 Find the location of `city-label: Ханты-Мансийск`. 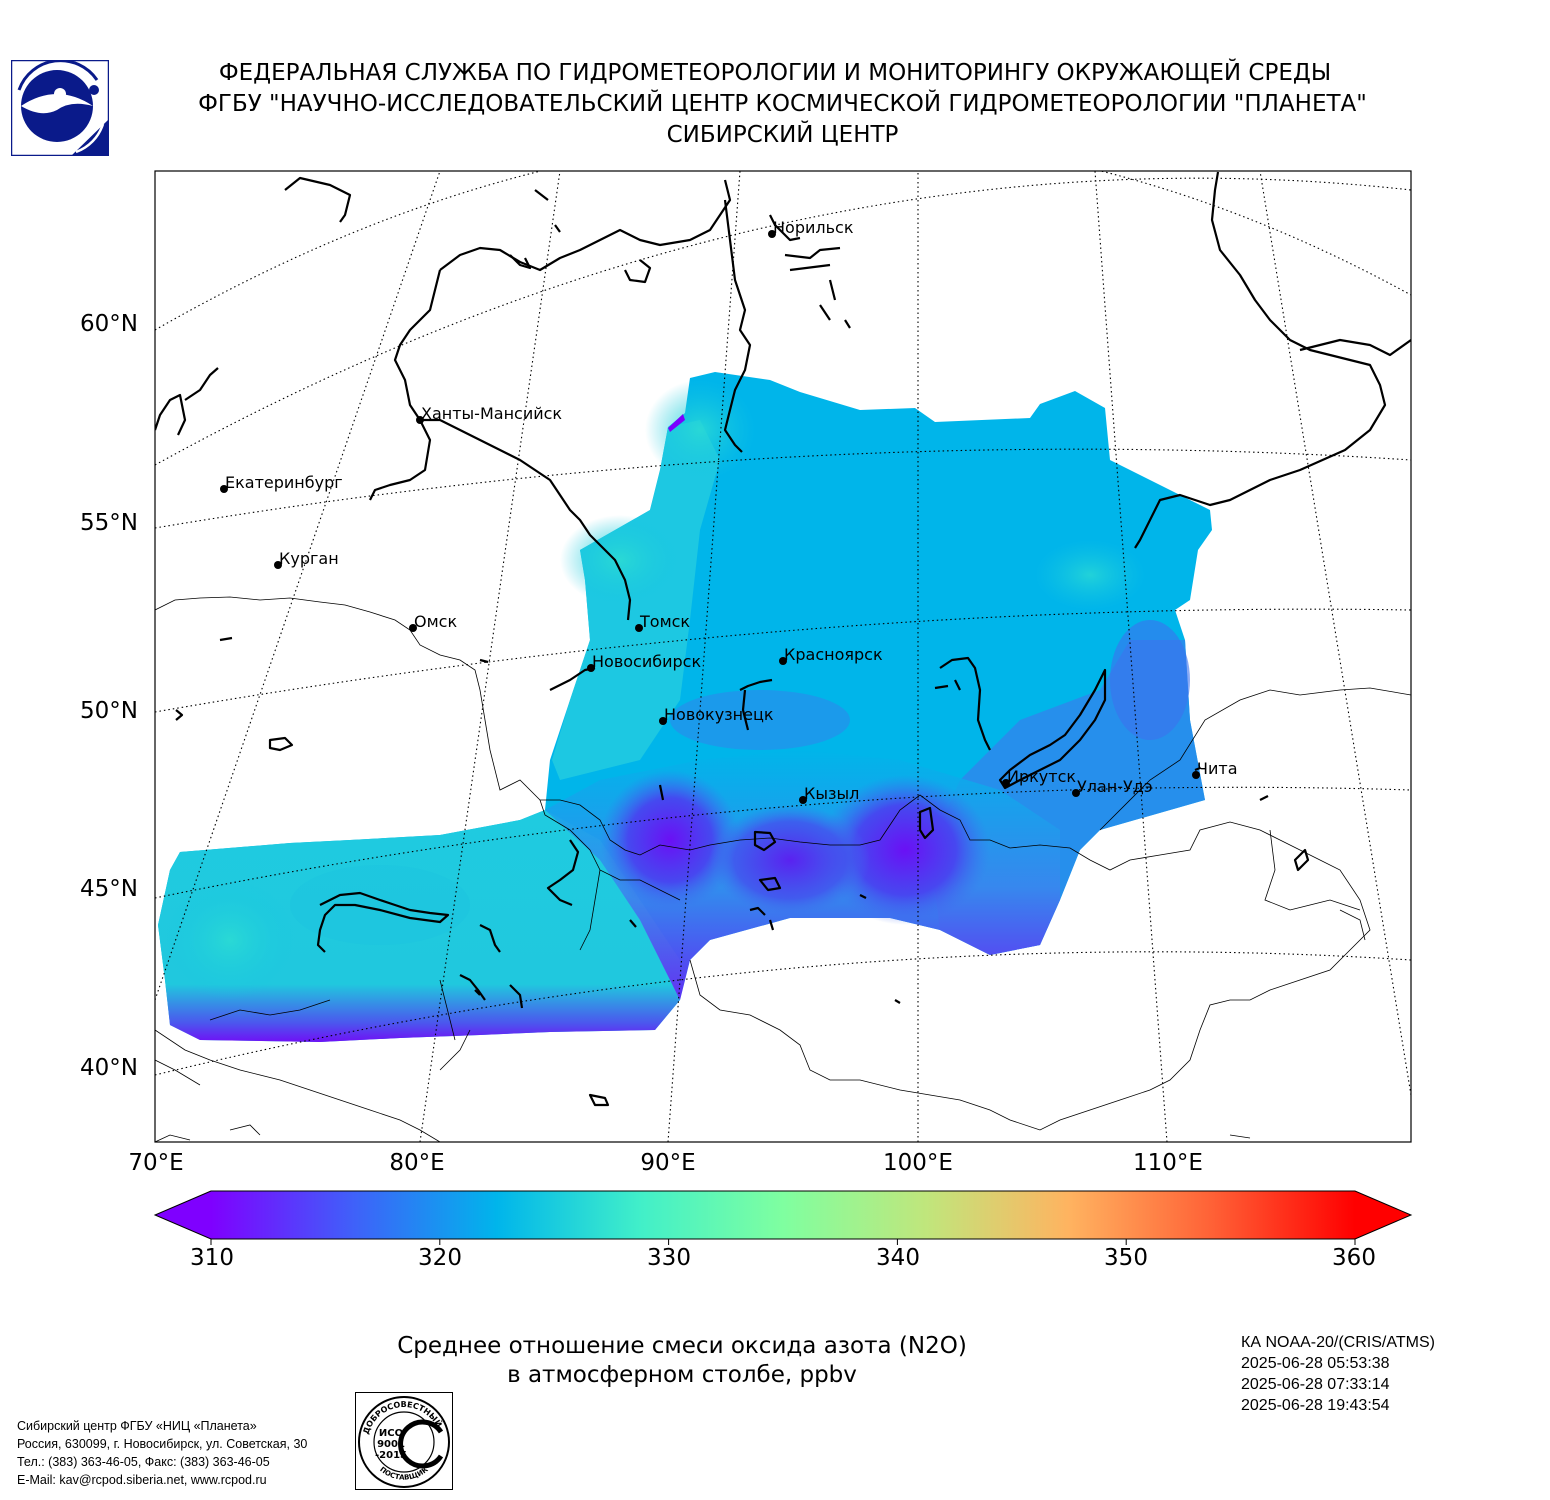

city-label: Ханты-Мансийск is located at coordinates (491, 413).